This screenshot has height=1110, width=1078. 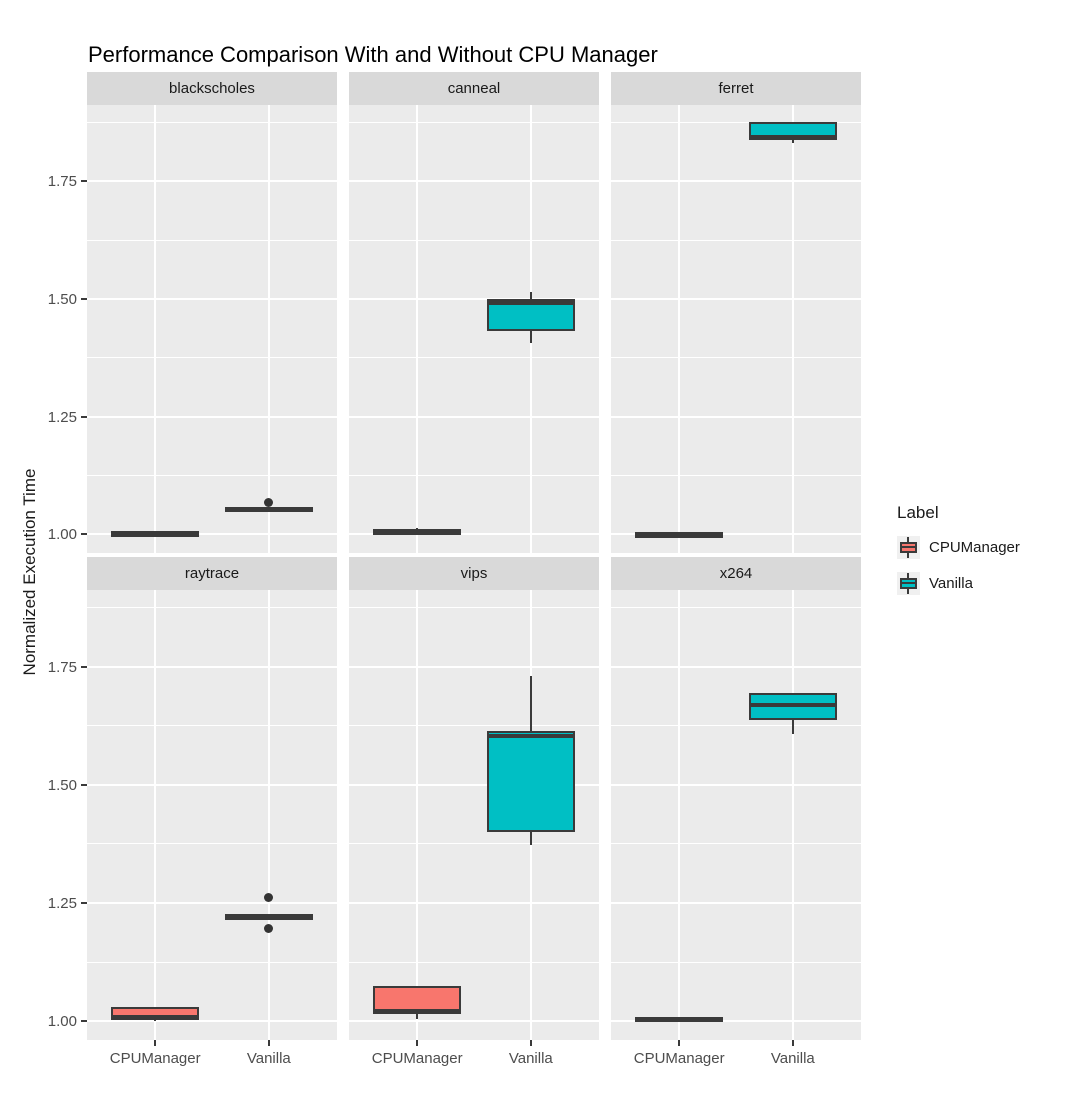 What do you see at coordinates (951, 583) in the screenshot?
I see `legend-entry-label: Vanilla` at bounding box center [951, 583].